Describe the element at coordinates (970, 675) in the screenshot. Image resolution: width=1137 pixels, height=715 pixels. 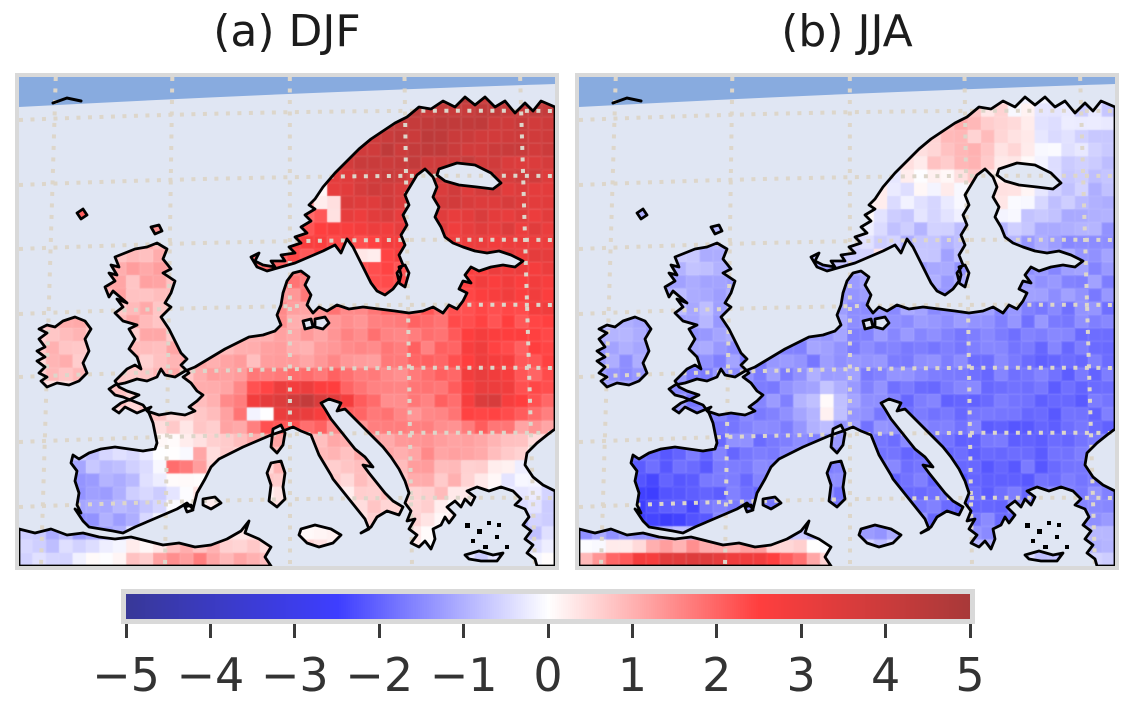
I see `colorbar-tick-label: 5` at that location.